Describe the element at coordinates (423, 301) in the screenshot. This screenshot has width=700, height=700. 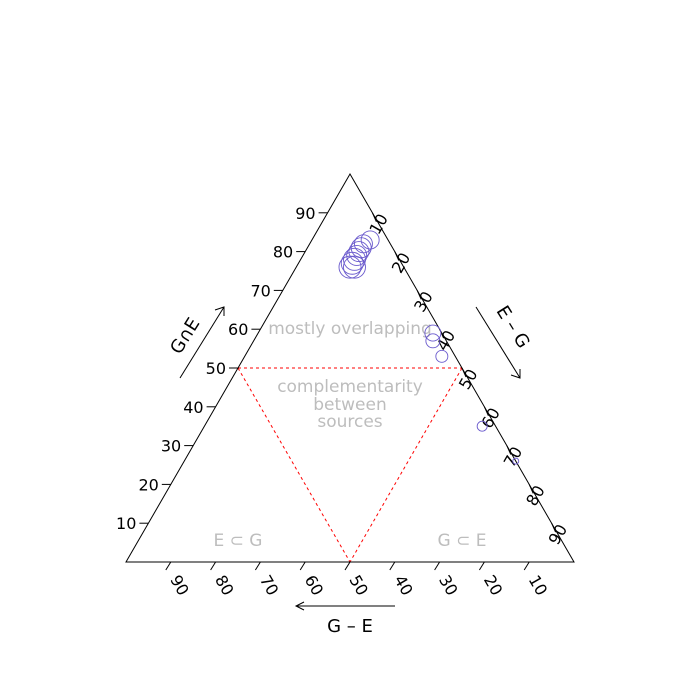
I see `right-tick-label-30: 30` at that location.